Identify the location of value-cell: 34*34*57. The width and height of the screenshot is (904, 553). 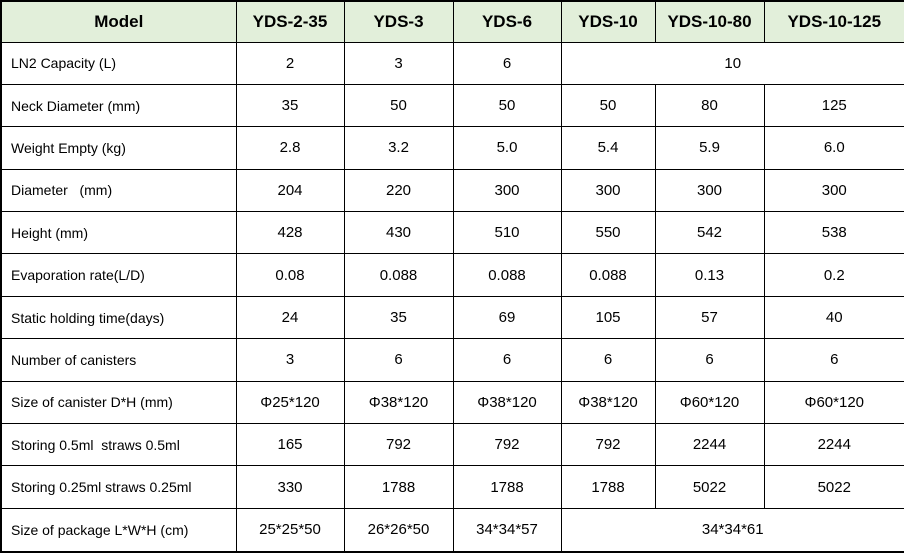
(507, 530).